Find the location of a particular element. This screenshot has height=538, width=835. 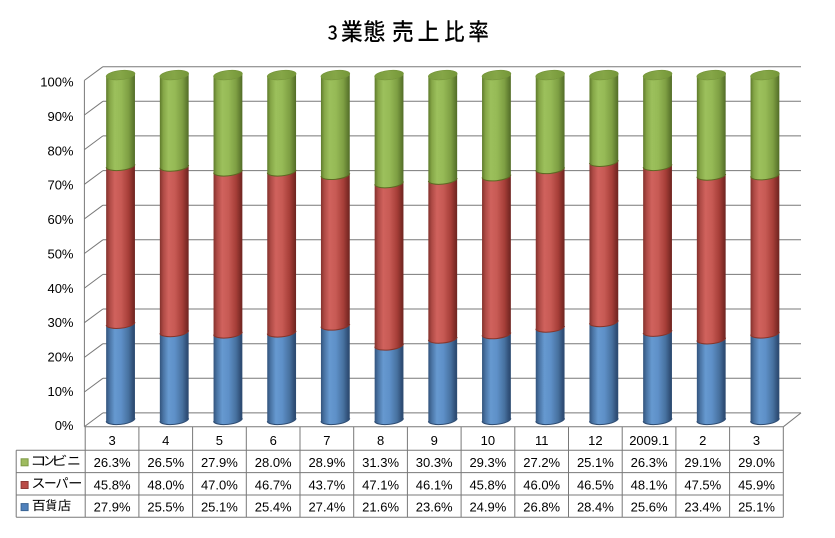

svg-text: 7 is located at coordinates (326, 440).